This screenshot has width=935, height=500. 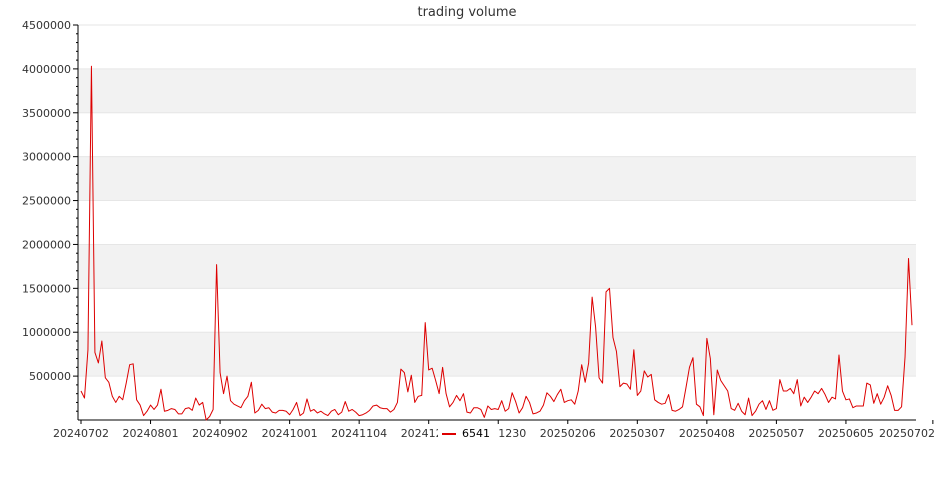 I want to click on legend-background, so click(x=468, y=433).